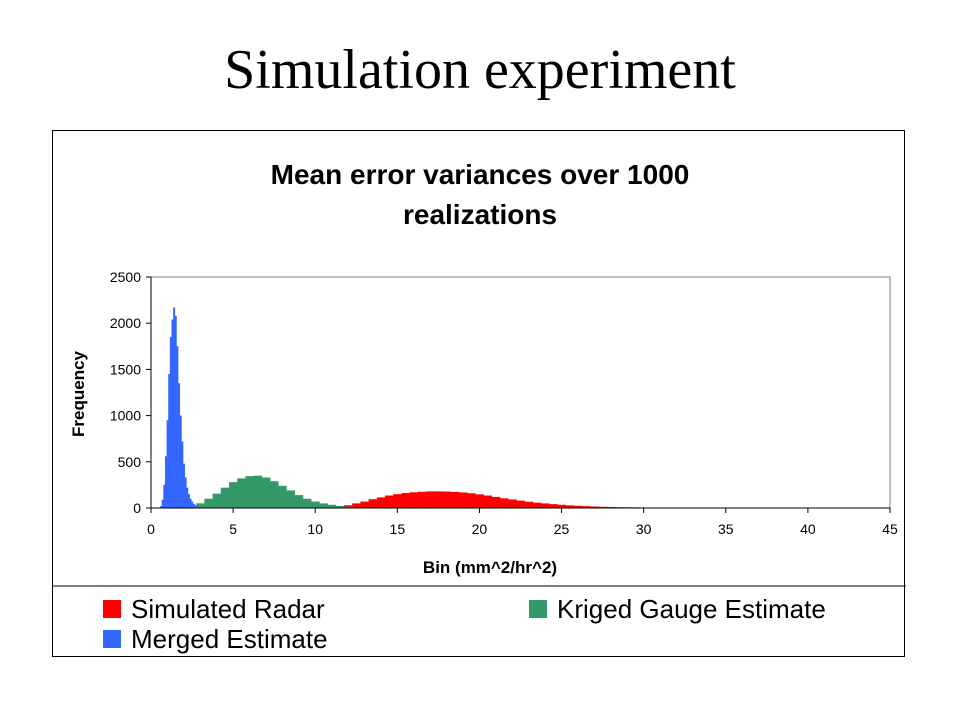 This screenshot has height=720, width=960. What do you see at coordinates (228, 608) in the screenshot?
I see `legend-label: Simulated Radar` at bounding box center [228, 608].